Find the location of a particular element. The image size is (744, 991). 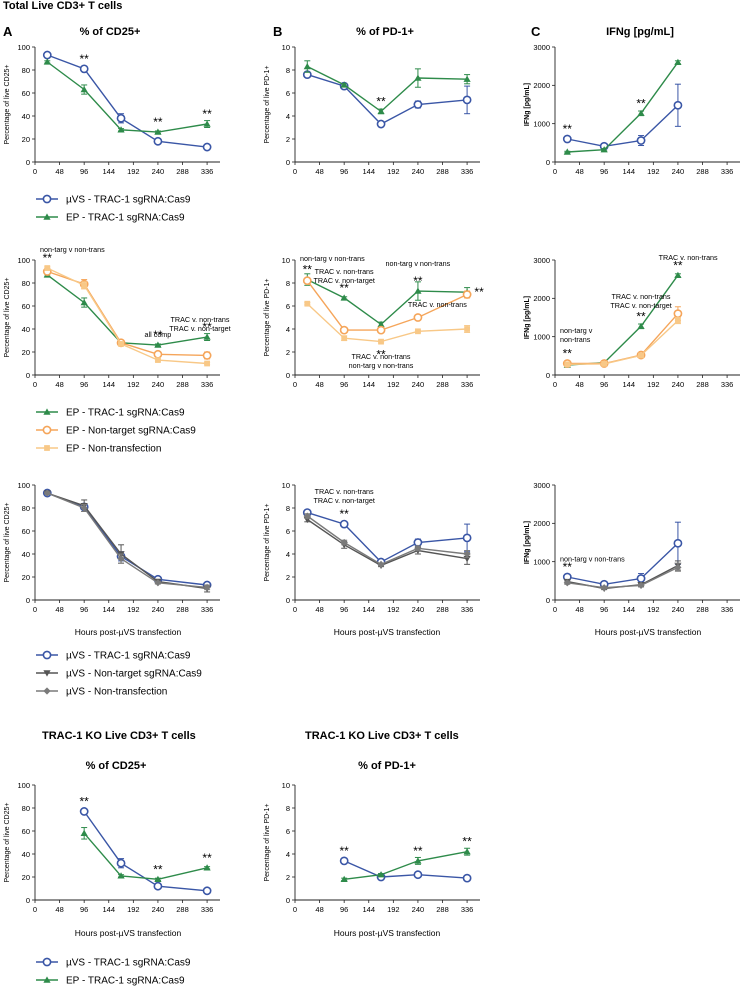

column-title-cd25: % of CD25+ is located at coordinates (110, 32).